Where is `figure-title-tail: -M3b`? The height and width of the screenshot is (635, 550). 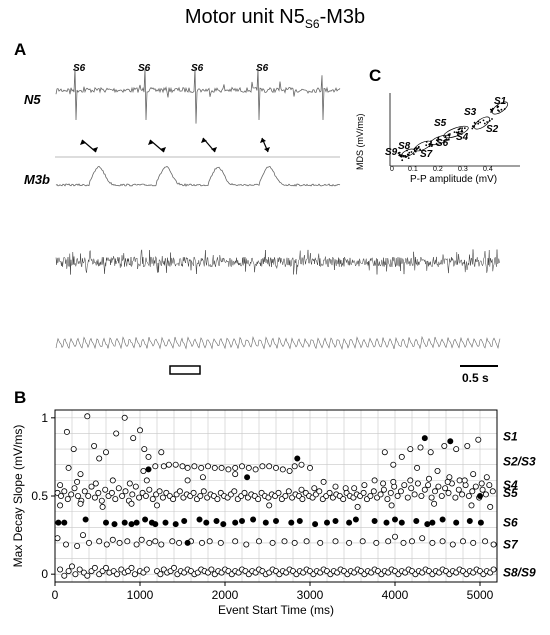 figure-title-tail: -M3b is located at coordinates (342, 17).